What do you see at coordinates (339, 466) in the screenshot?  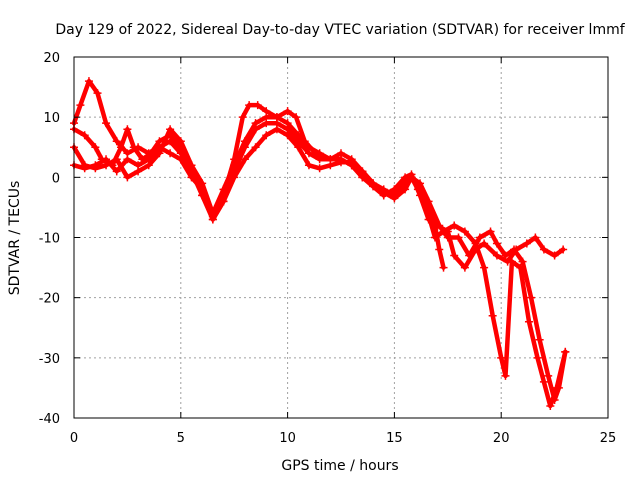 I see `x-axis-title: GPS time / hours` at bounding box center [339, 466].